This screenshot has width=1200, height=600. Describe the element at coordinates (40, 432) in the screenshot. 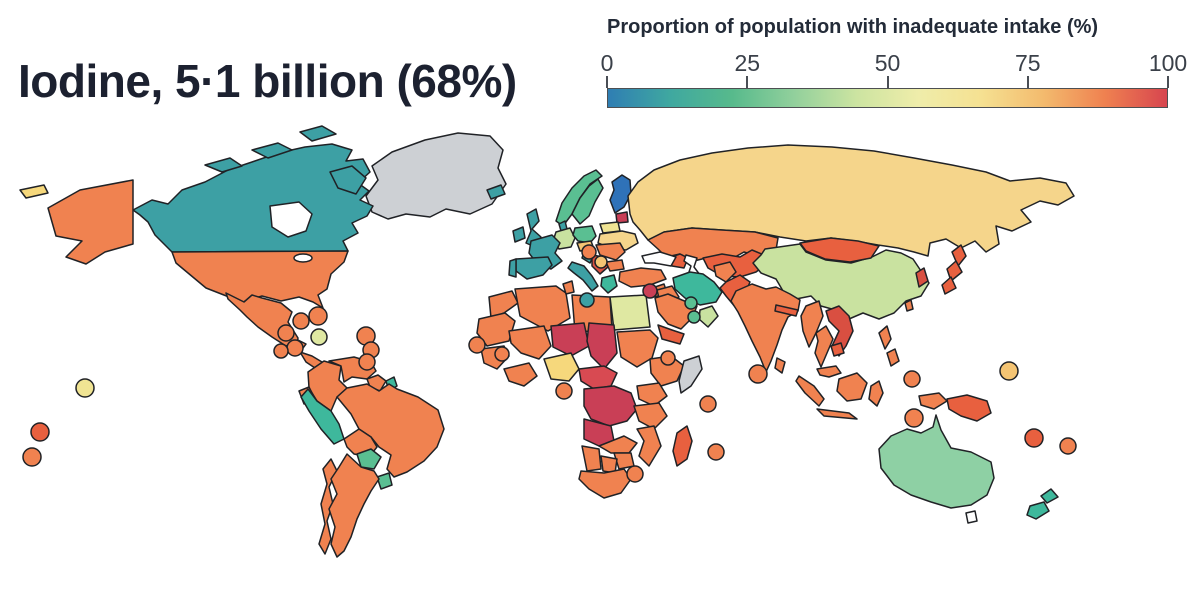

I see `island-samoa` at that location.